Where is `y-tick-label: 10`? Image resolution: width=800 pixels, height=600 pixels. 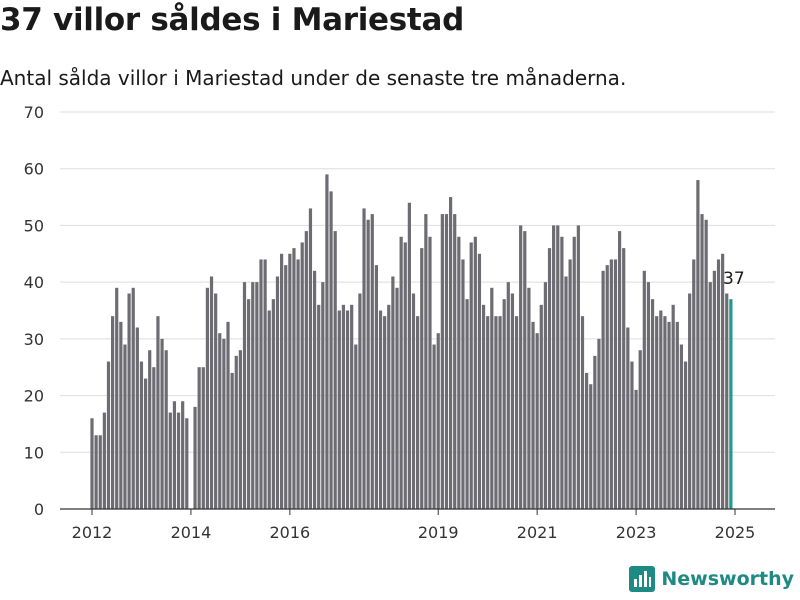
y-tick-label: 10 is located at coordinates (34, 452).